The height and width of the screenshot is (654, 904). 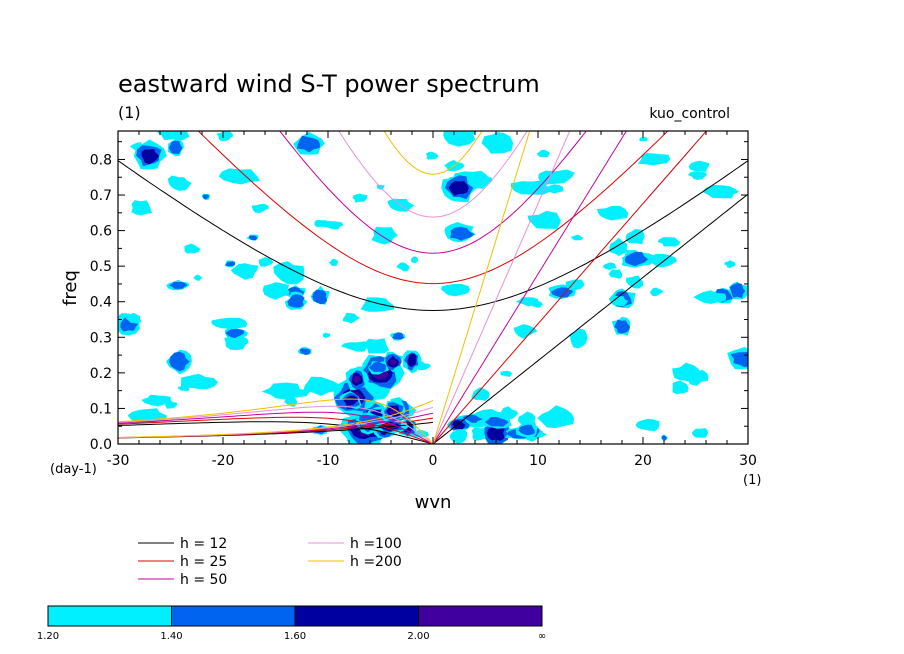 What do you see at coordinates (328, 461) in the screenshot?
I see `x-tick-label: -10` at bounding box center [328, 461].